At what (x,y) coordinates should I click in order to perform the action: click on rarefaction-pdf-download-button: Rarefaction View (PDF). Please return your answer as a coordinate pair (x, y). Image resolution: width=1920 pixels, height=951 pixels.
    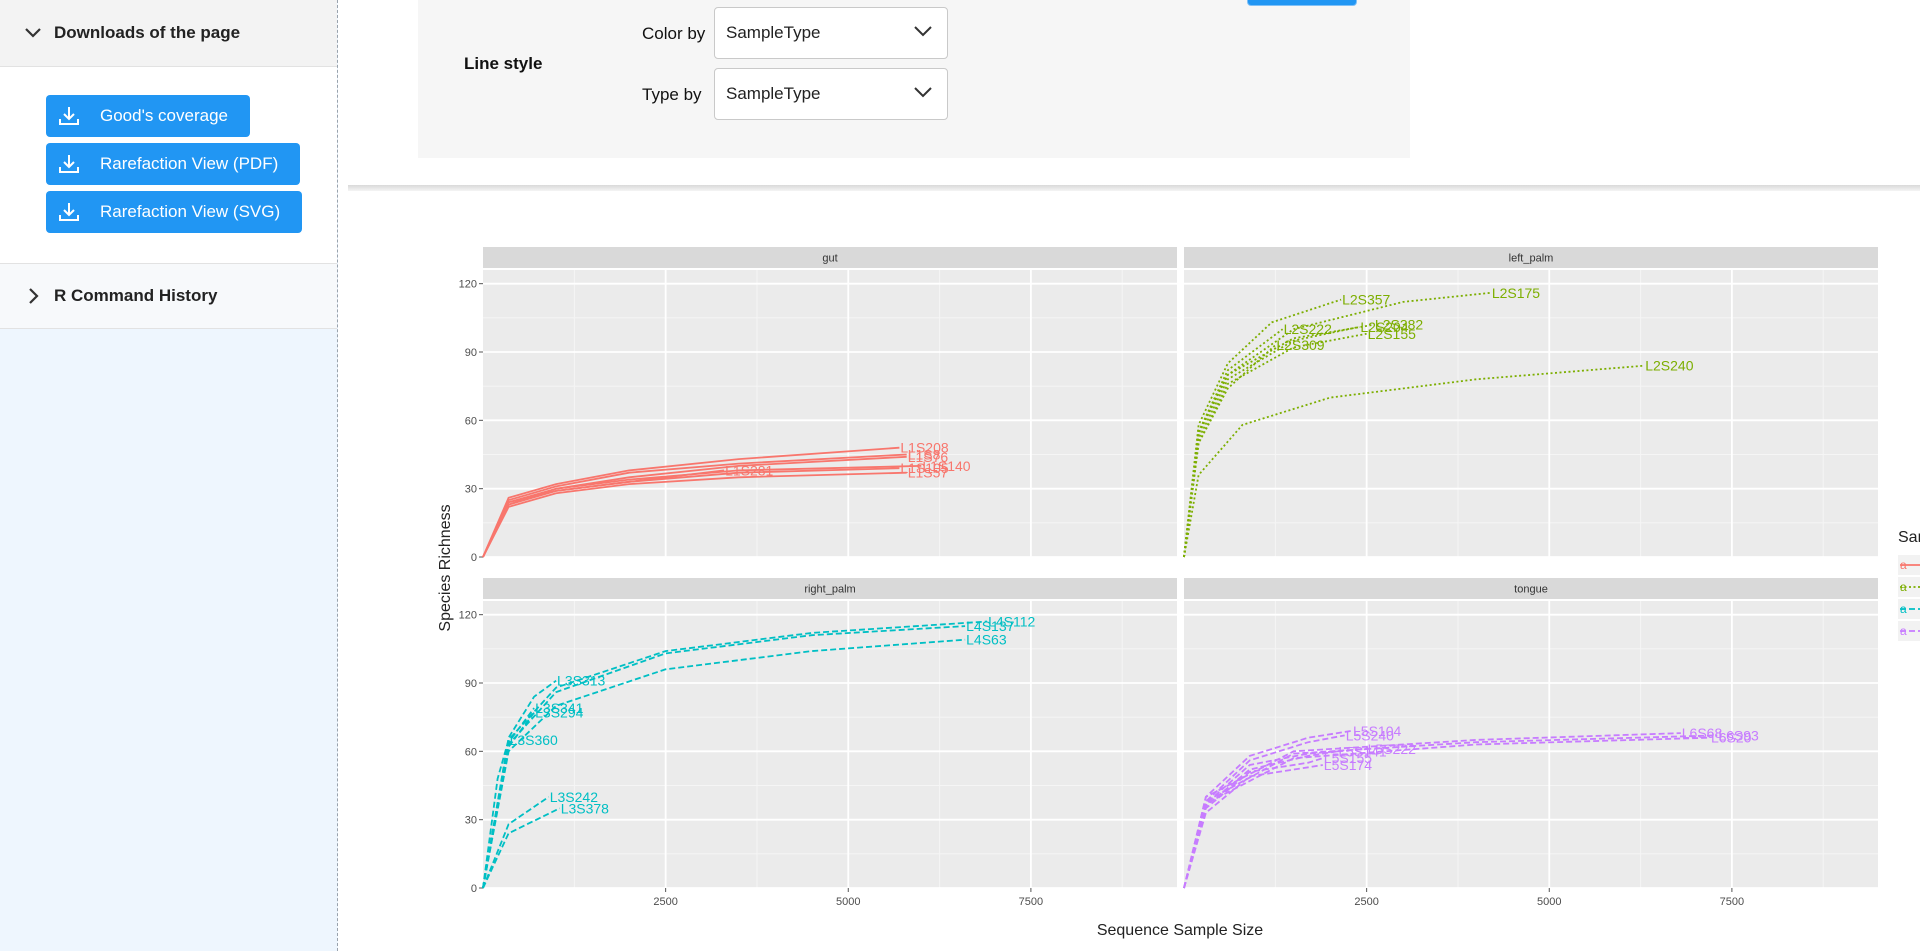
    Looking at the image, I should click on (173, 164).